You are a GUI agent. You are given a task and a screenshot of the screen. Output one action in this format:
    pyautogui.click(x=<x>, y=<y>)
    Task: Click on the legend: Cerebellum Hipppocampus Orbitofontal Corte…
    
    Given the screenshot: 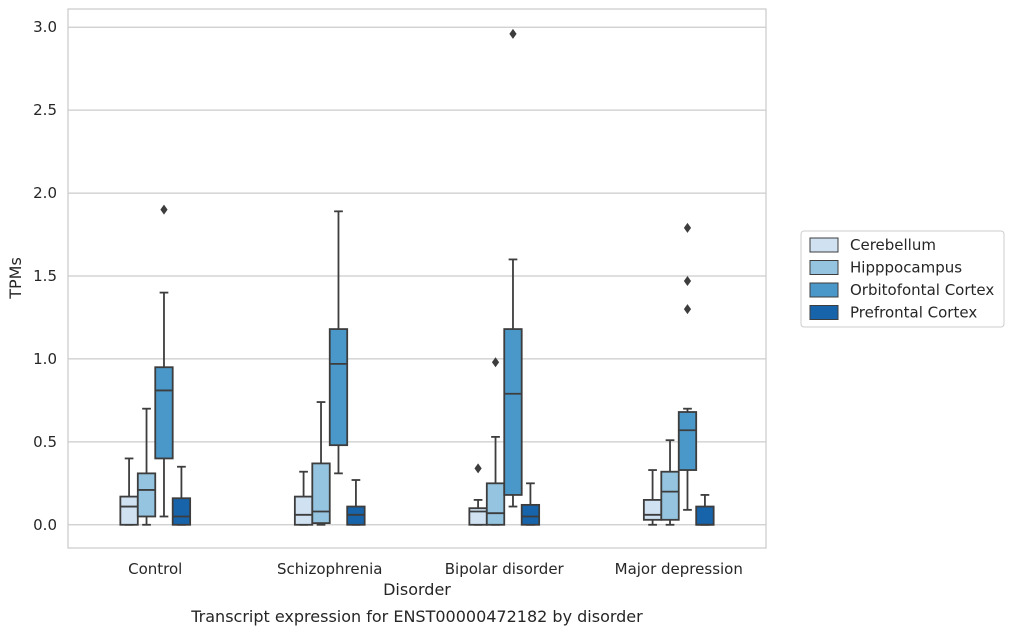 What is the action you would take?
    pyautogui.click(x=902, y=279)
    